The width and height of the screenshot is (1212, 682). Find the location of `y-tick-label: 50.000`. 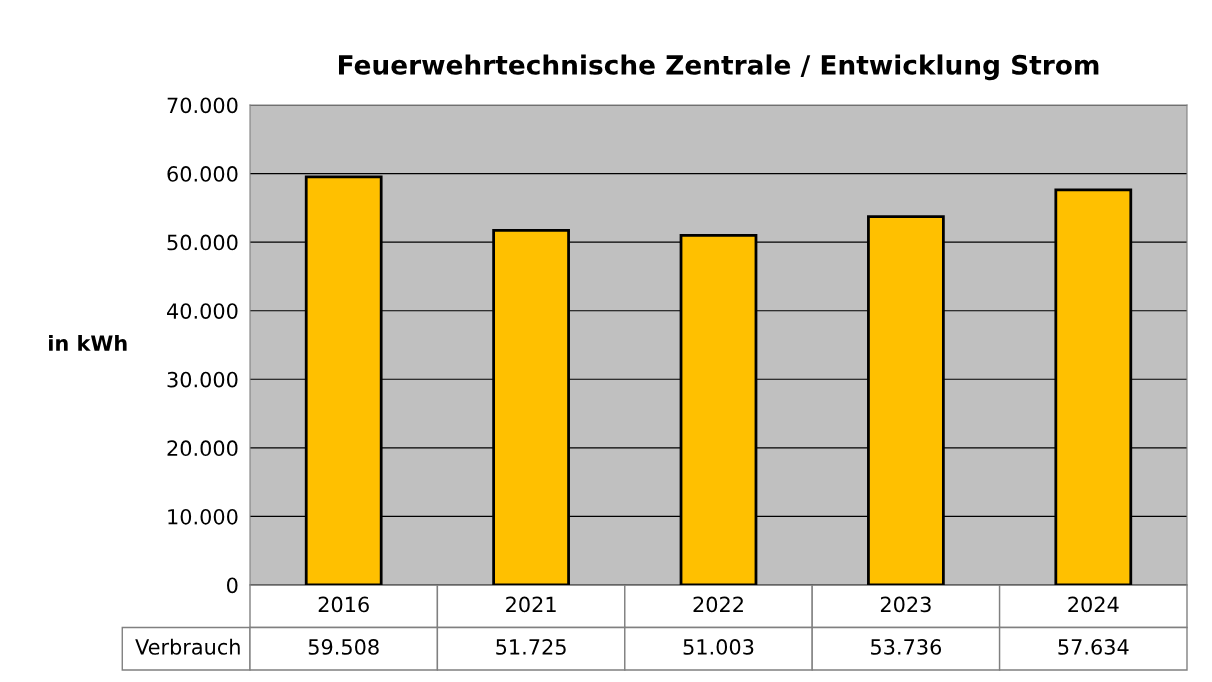

y-tick-label: 50.000 is located at coordinates (202, 242).